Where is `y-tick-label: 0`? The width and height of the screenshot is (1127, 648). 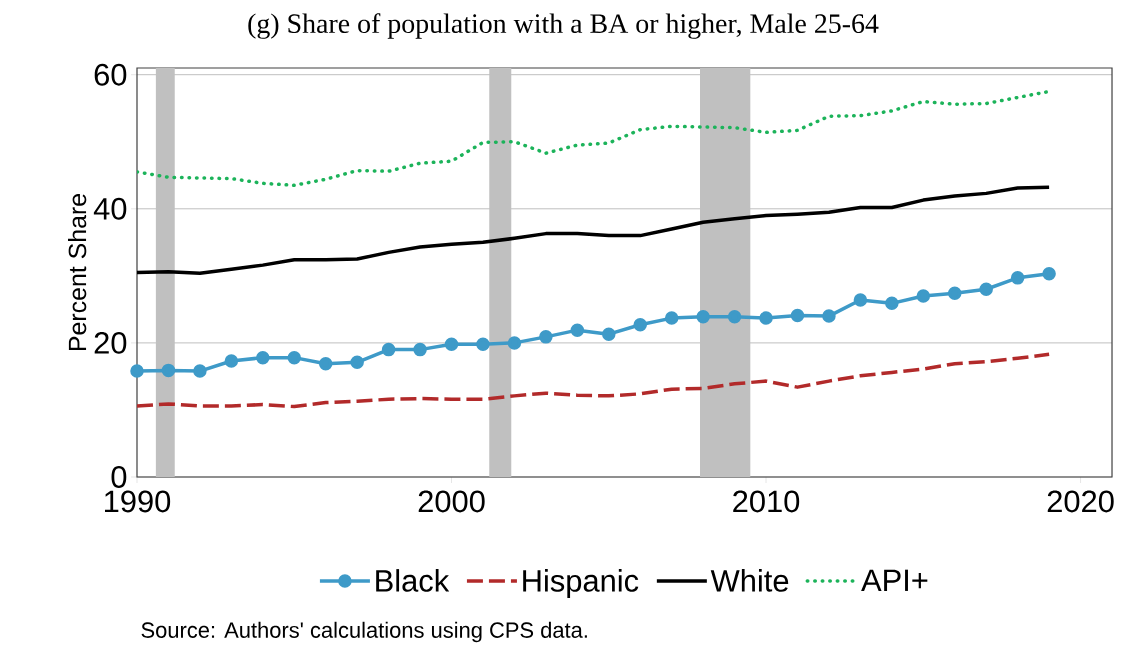 y-tick-label: 0 is located at coordinates (119, 477).